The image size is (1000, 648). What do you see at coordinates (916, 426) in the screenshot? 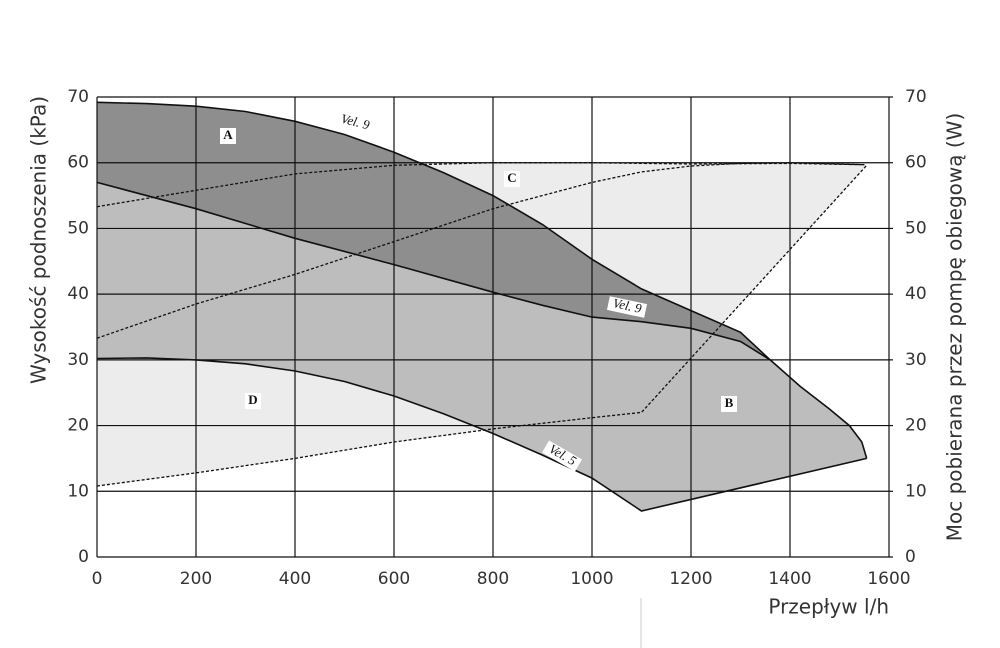
I see `y2-tick-label: 20` at bounding box center [916, 426].